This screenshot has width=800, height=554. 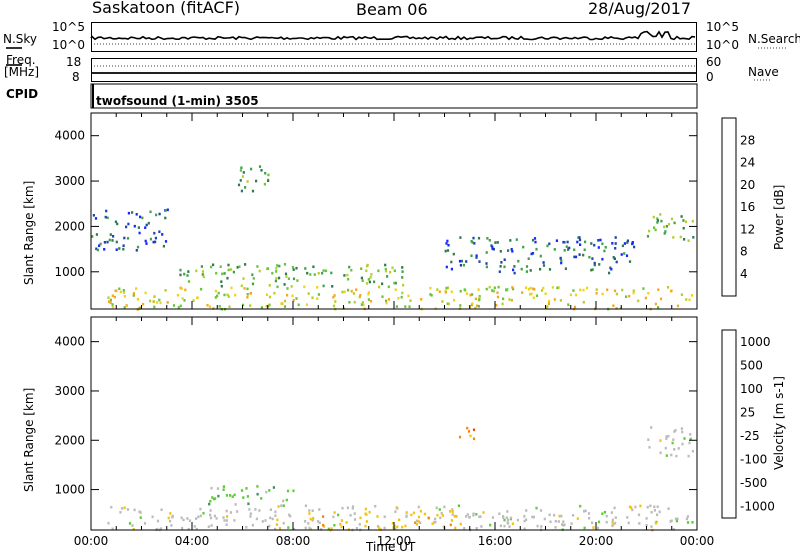 What do you see at coordinates (747, 229) in the screenshot?
I see `power-colorbar-tick: 12` at bounding box center [747, 229].